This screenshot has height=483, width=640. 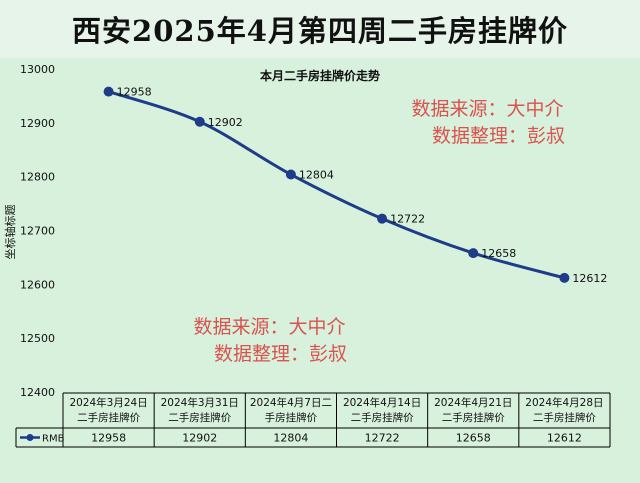 I want to click on data-label: 12722, so click(x=407, y=219).